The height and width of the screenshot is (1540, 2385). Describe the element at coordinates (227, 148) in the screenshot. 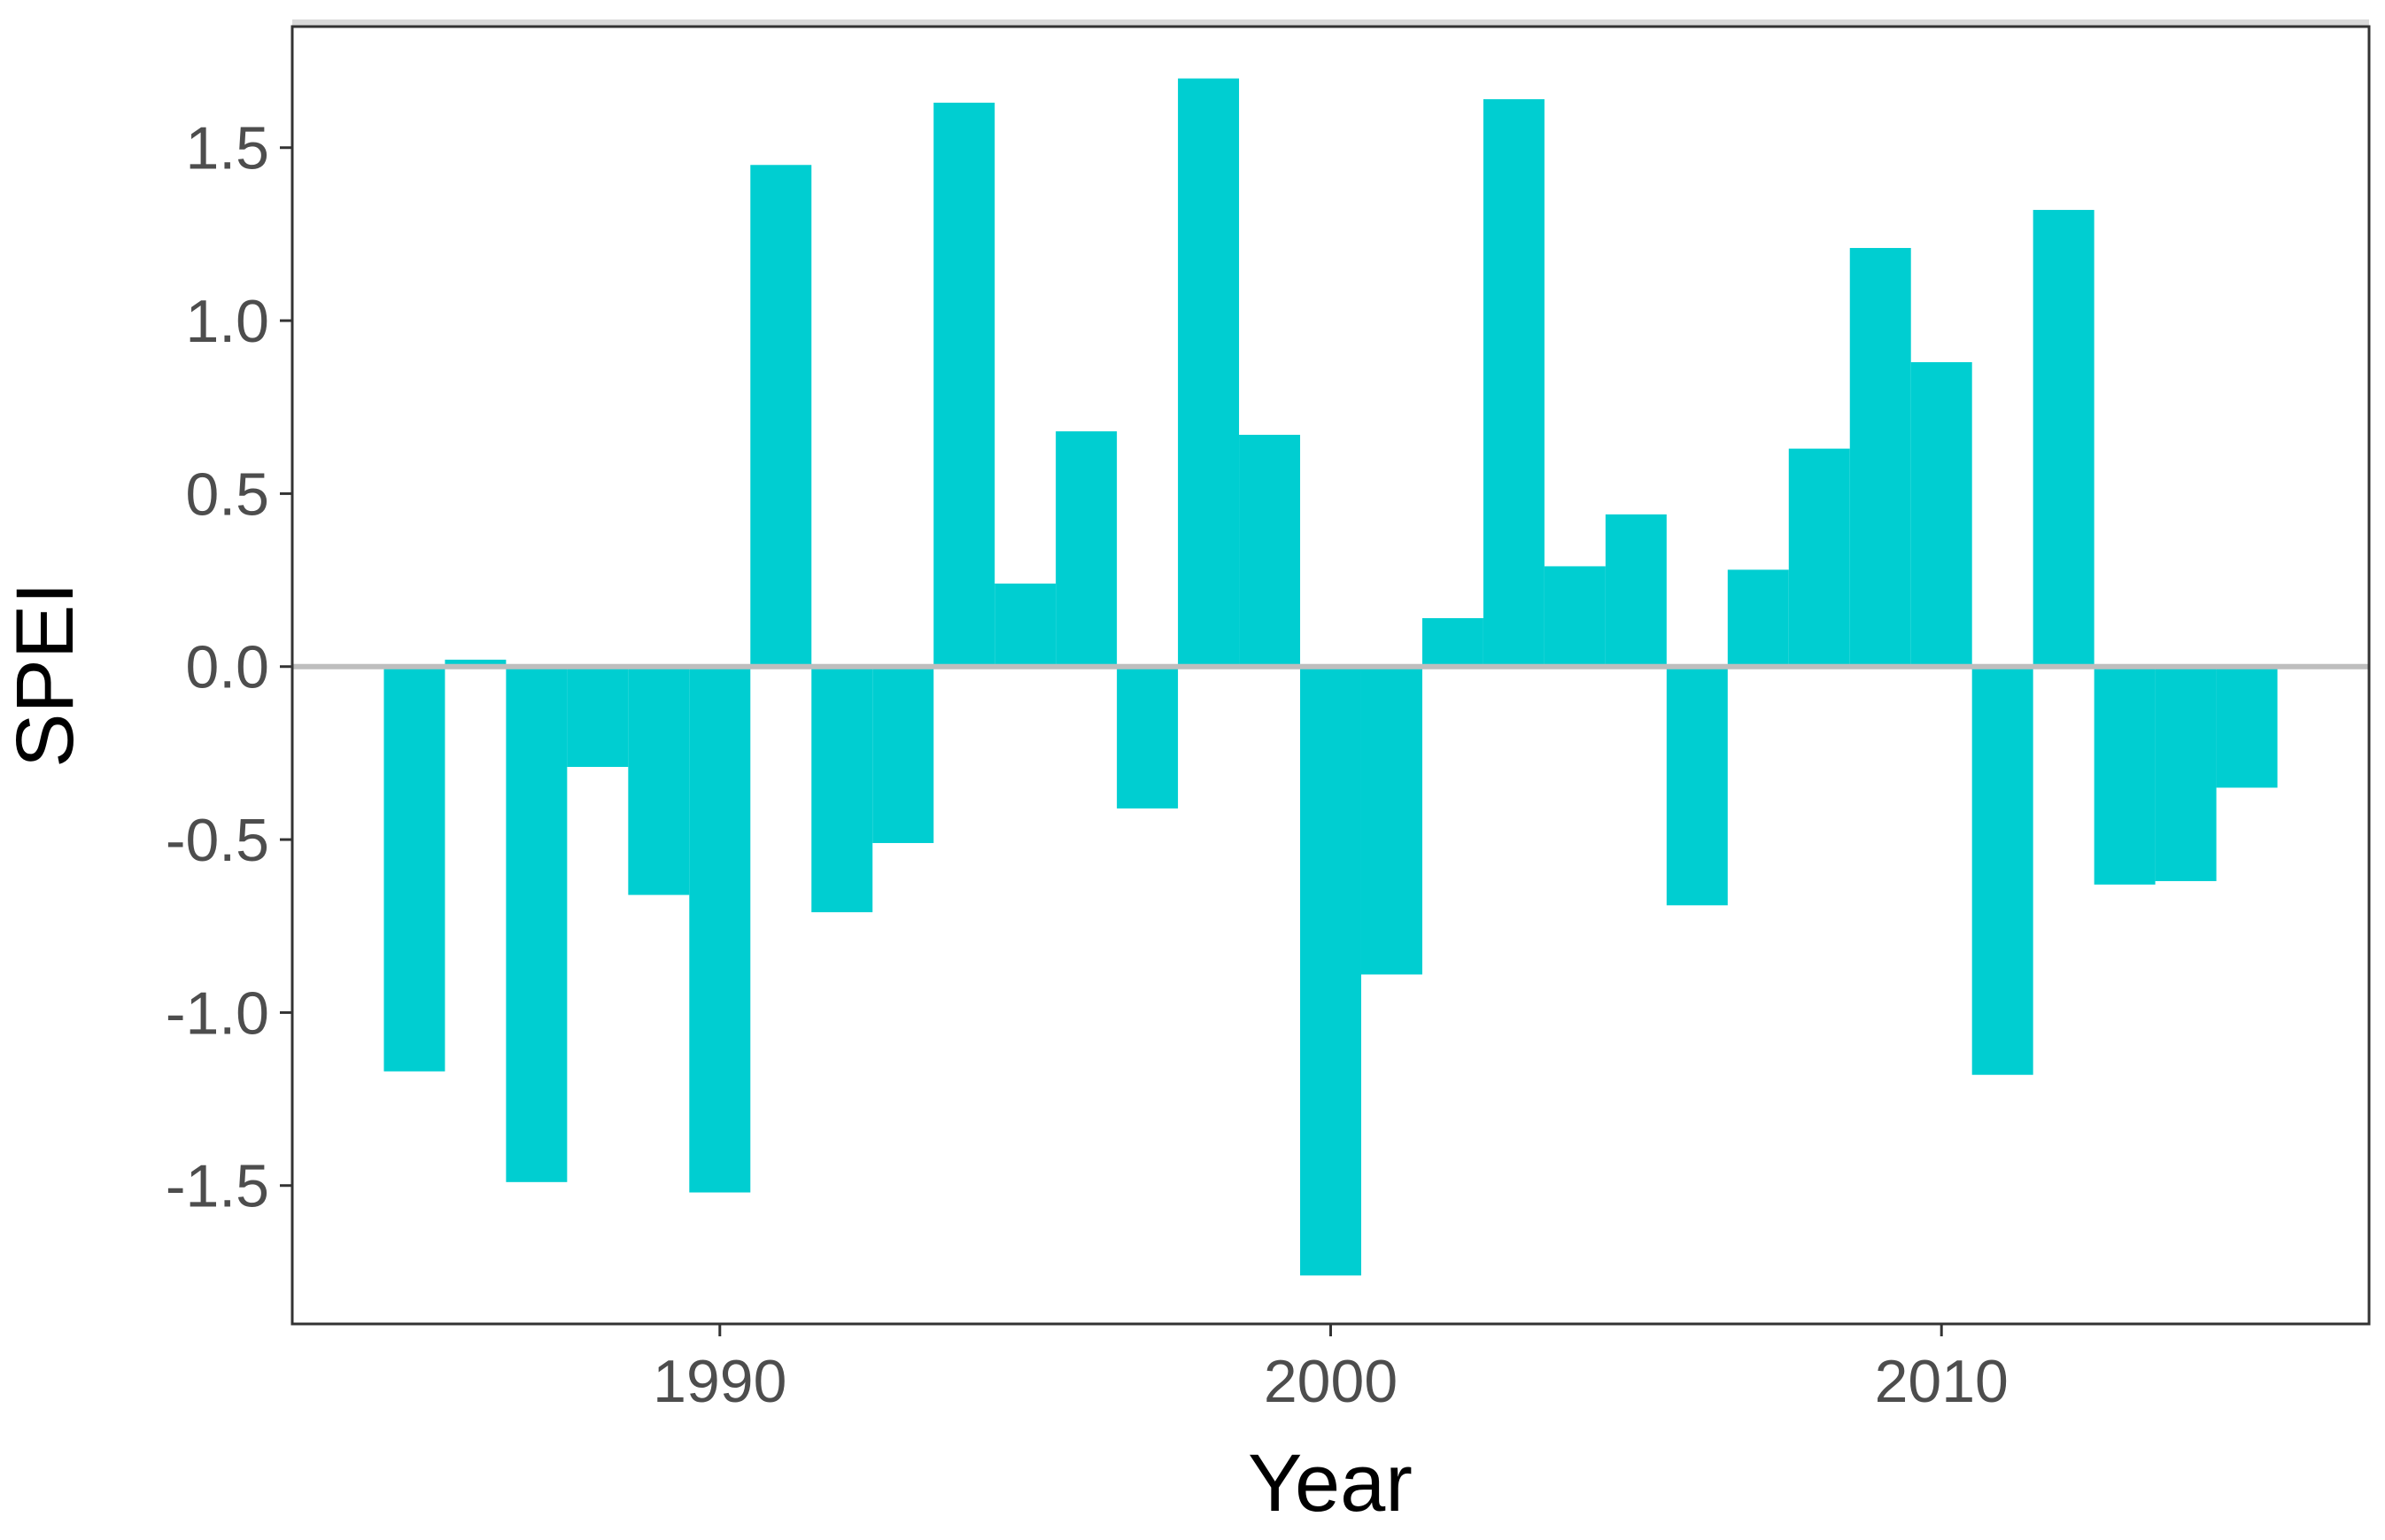

I see `y-tick-label: 1.5` at that location.